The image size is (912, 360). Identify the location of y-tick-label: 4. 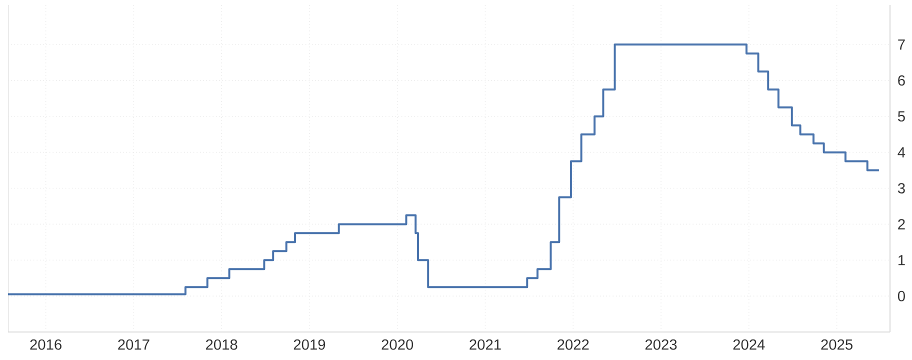
(902, 152).